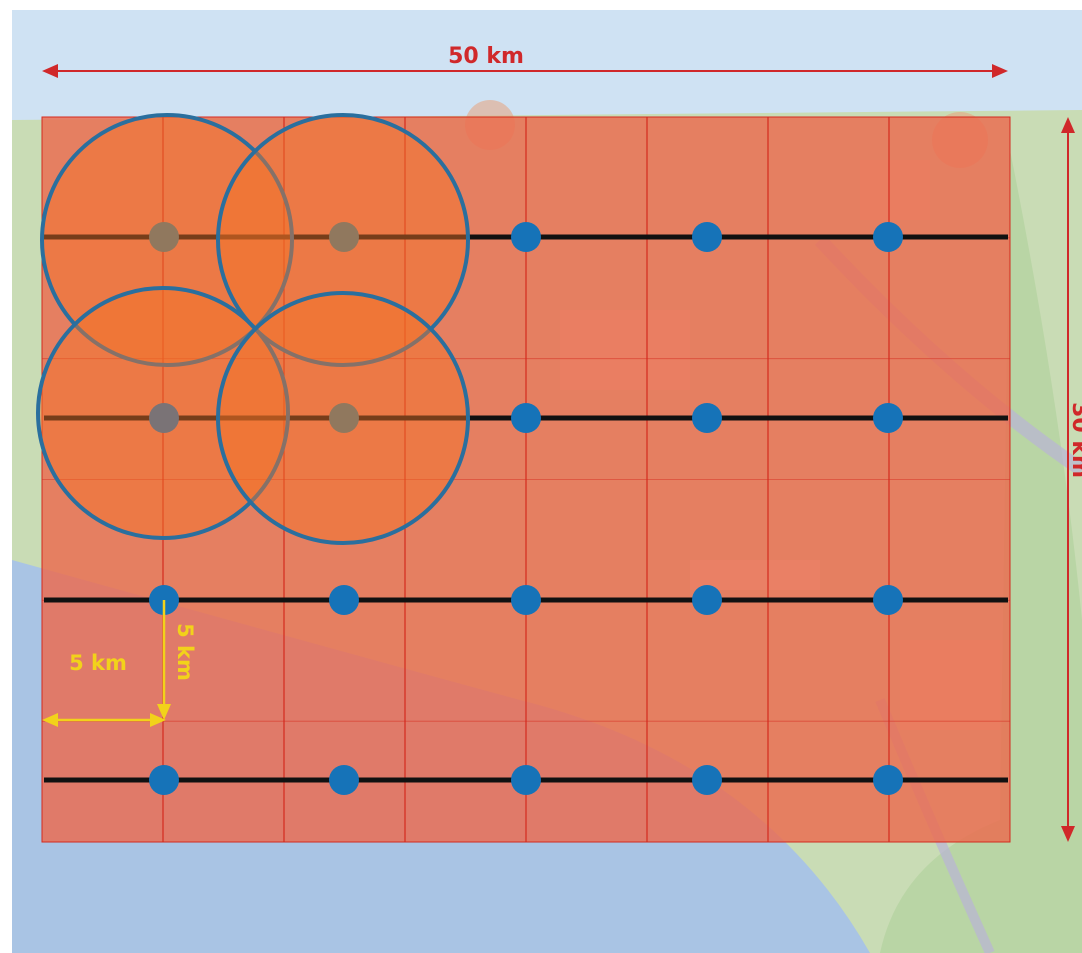  What do you see at coordinates (50, 71) in the screenshot?
I see `width-arrow-left-head` at bounding box center [50, 71].